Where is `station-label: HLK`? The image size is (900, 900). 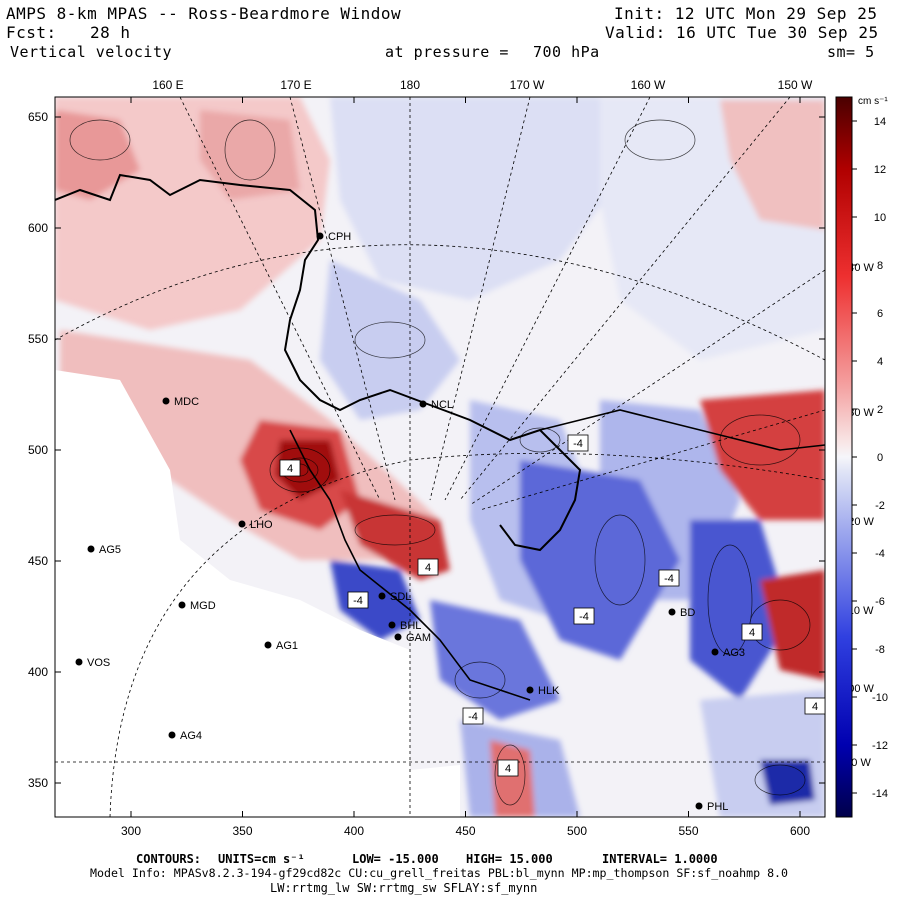
station-label: HLK is located at coordinates (549, 691).